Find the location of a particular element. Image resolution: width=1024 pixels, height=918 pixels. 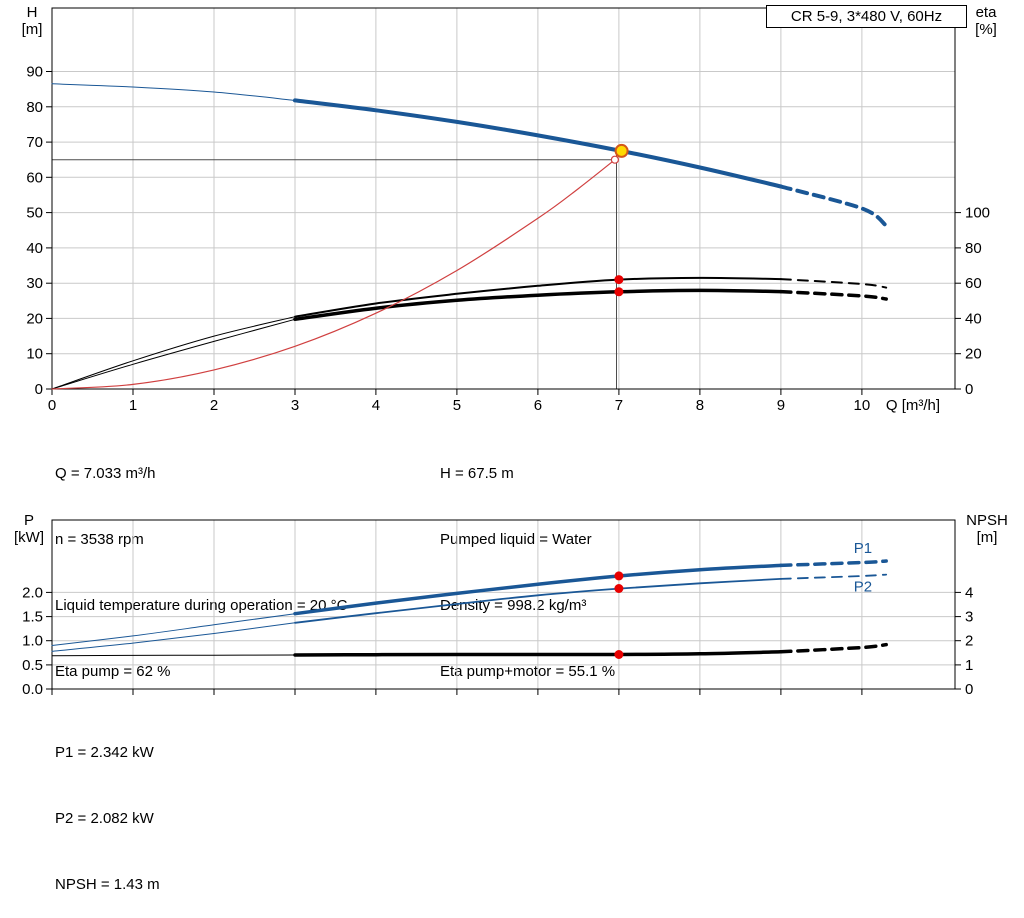

head-axis-title: H is located at coordinates (32, 12).